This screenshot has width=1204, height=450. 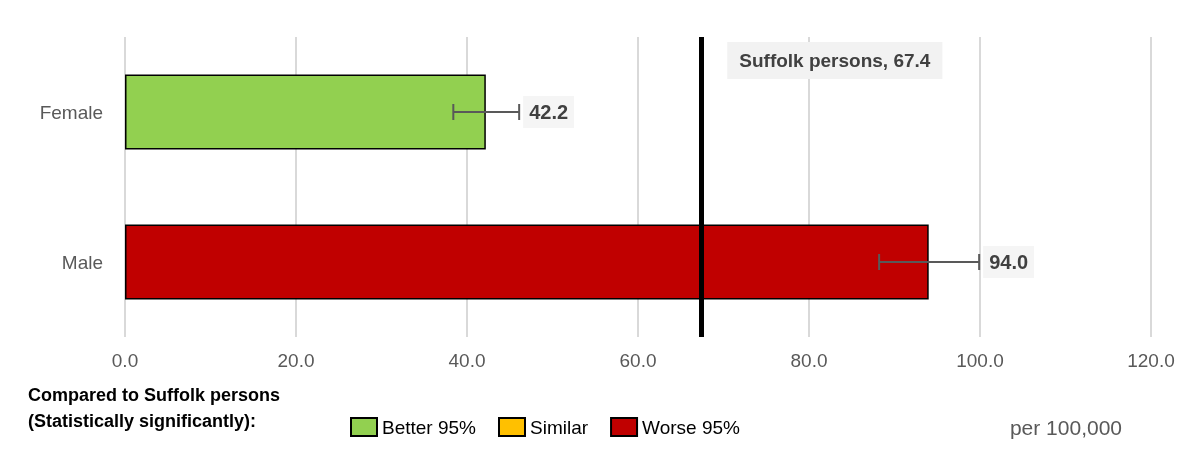 What do you see at coordinates (980, 360) in the screenshot?
I see `x-tick-label: 100.0` at bounding box center [980, 360].